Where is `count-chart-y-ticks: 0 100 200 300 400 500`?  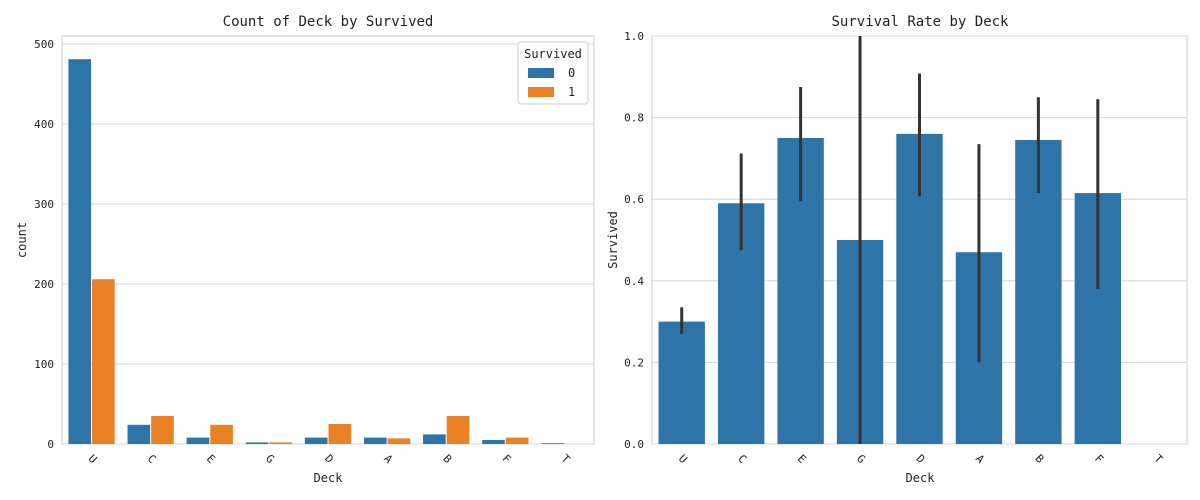
count-chart-y-ticks: 0 100 200 300 400 500 is located at coordinates (44, 244).